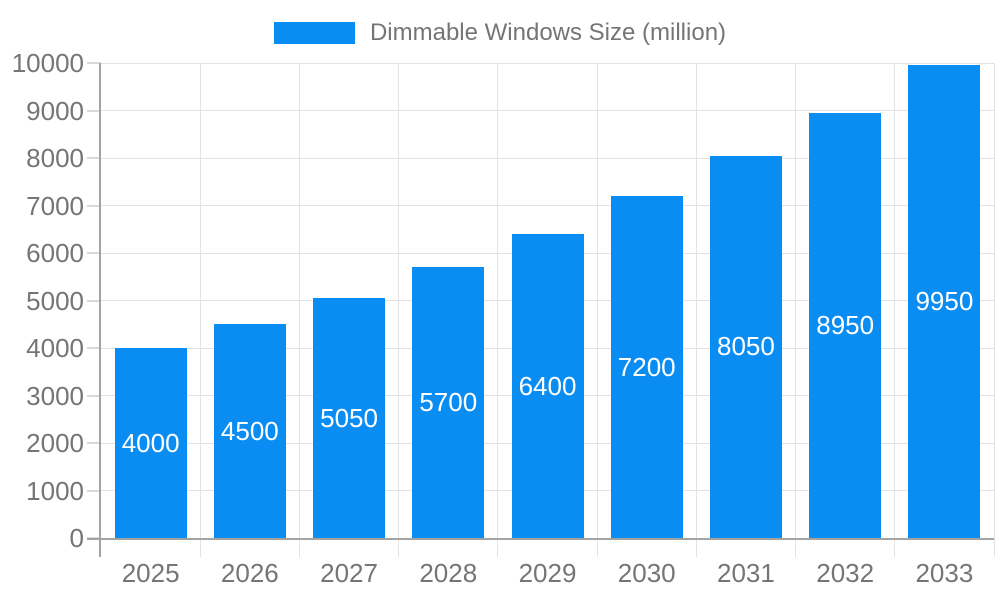  I want to click on bar-2029: 6400, so click(547, 386).